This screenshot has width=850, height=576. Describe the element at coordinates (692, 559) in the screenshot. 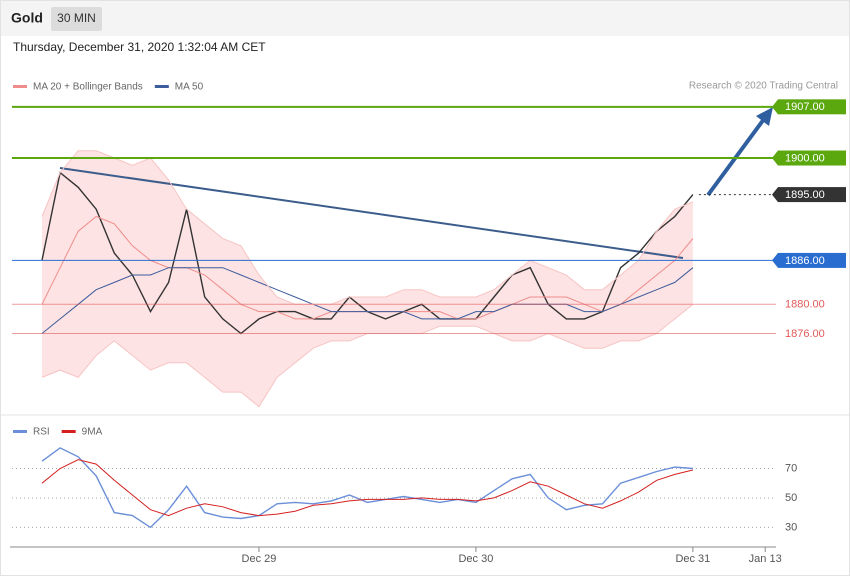

I see `x-tick-label: Dec 31` at that location.